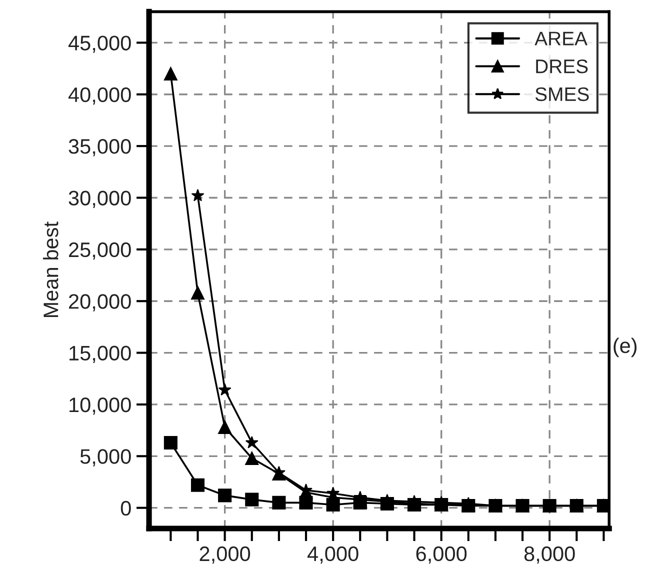 This screenshot has height=584, width=648. I want to click on y-tick-label: 40,000, so click(99, 96).